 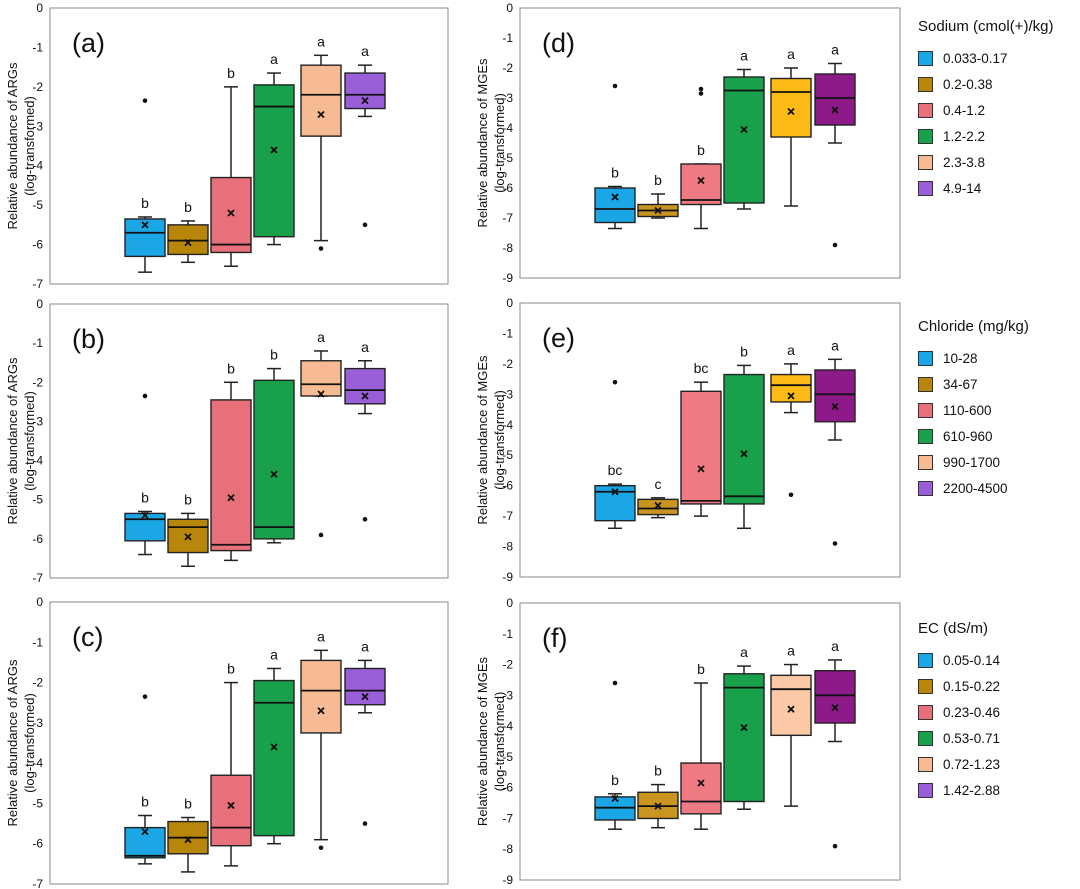 What do you see at coordinates (973, 326) in the screenshot?
I see `legend-title: Chloride (mg/kg)` at bounding box center [973, 326].